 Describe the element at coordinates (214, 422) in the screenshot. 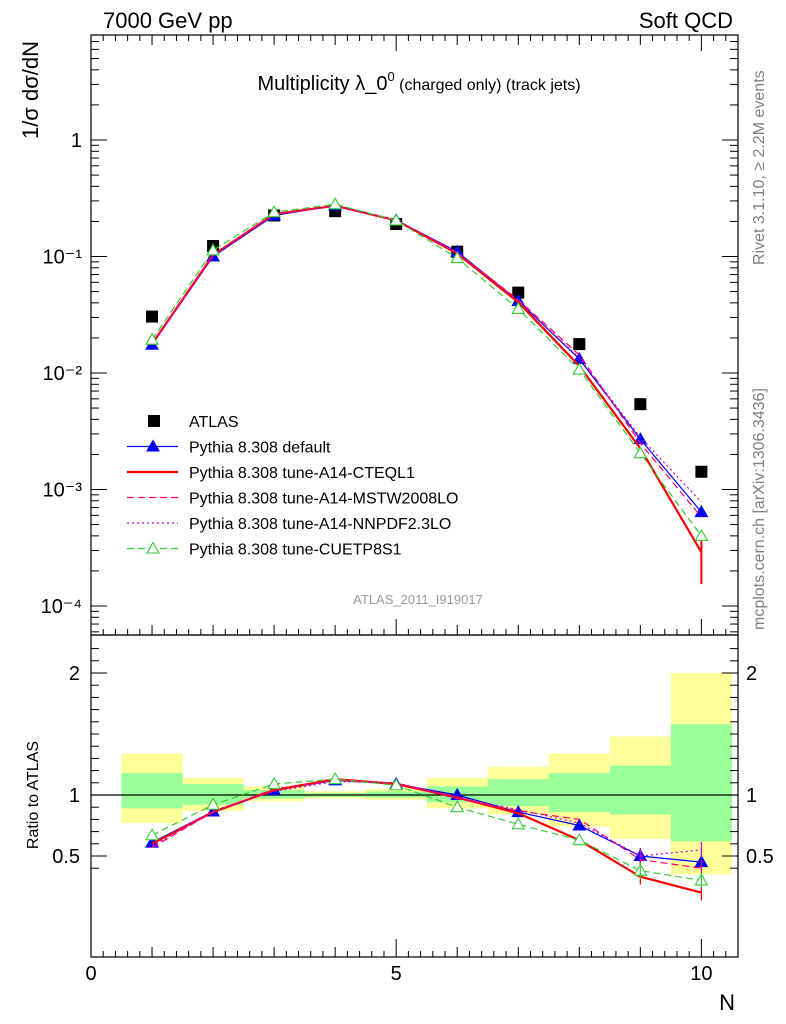

I see `legend-label: ATLAS` at that location.